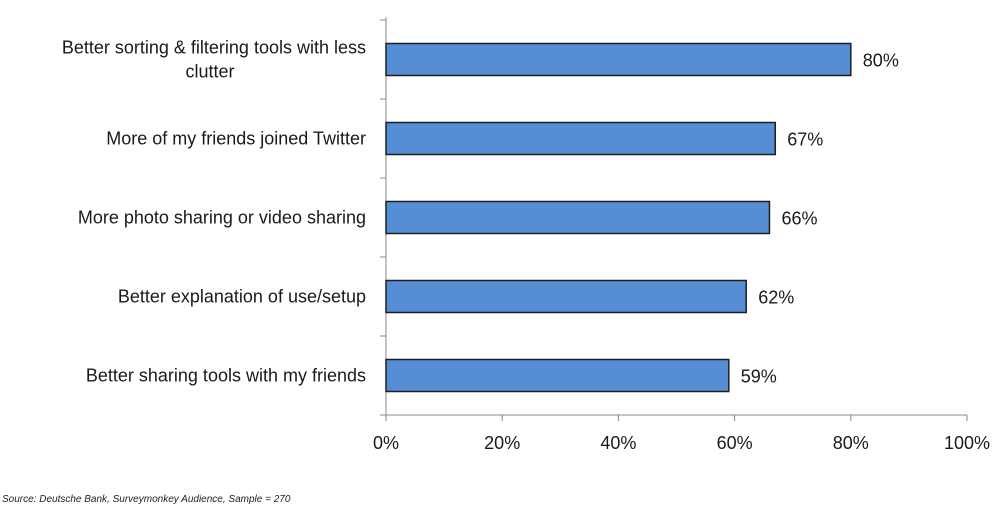  I want to click on value-label: 62%, so click(776, 298).